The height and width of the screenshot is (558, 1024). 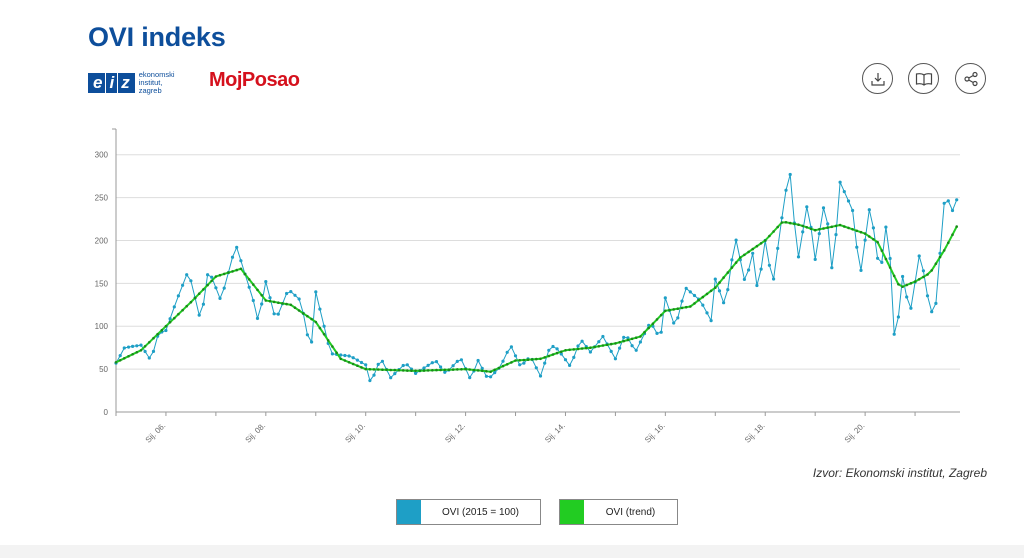 I want to click on download-button, so click(x=877, y=78).